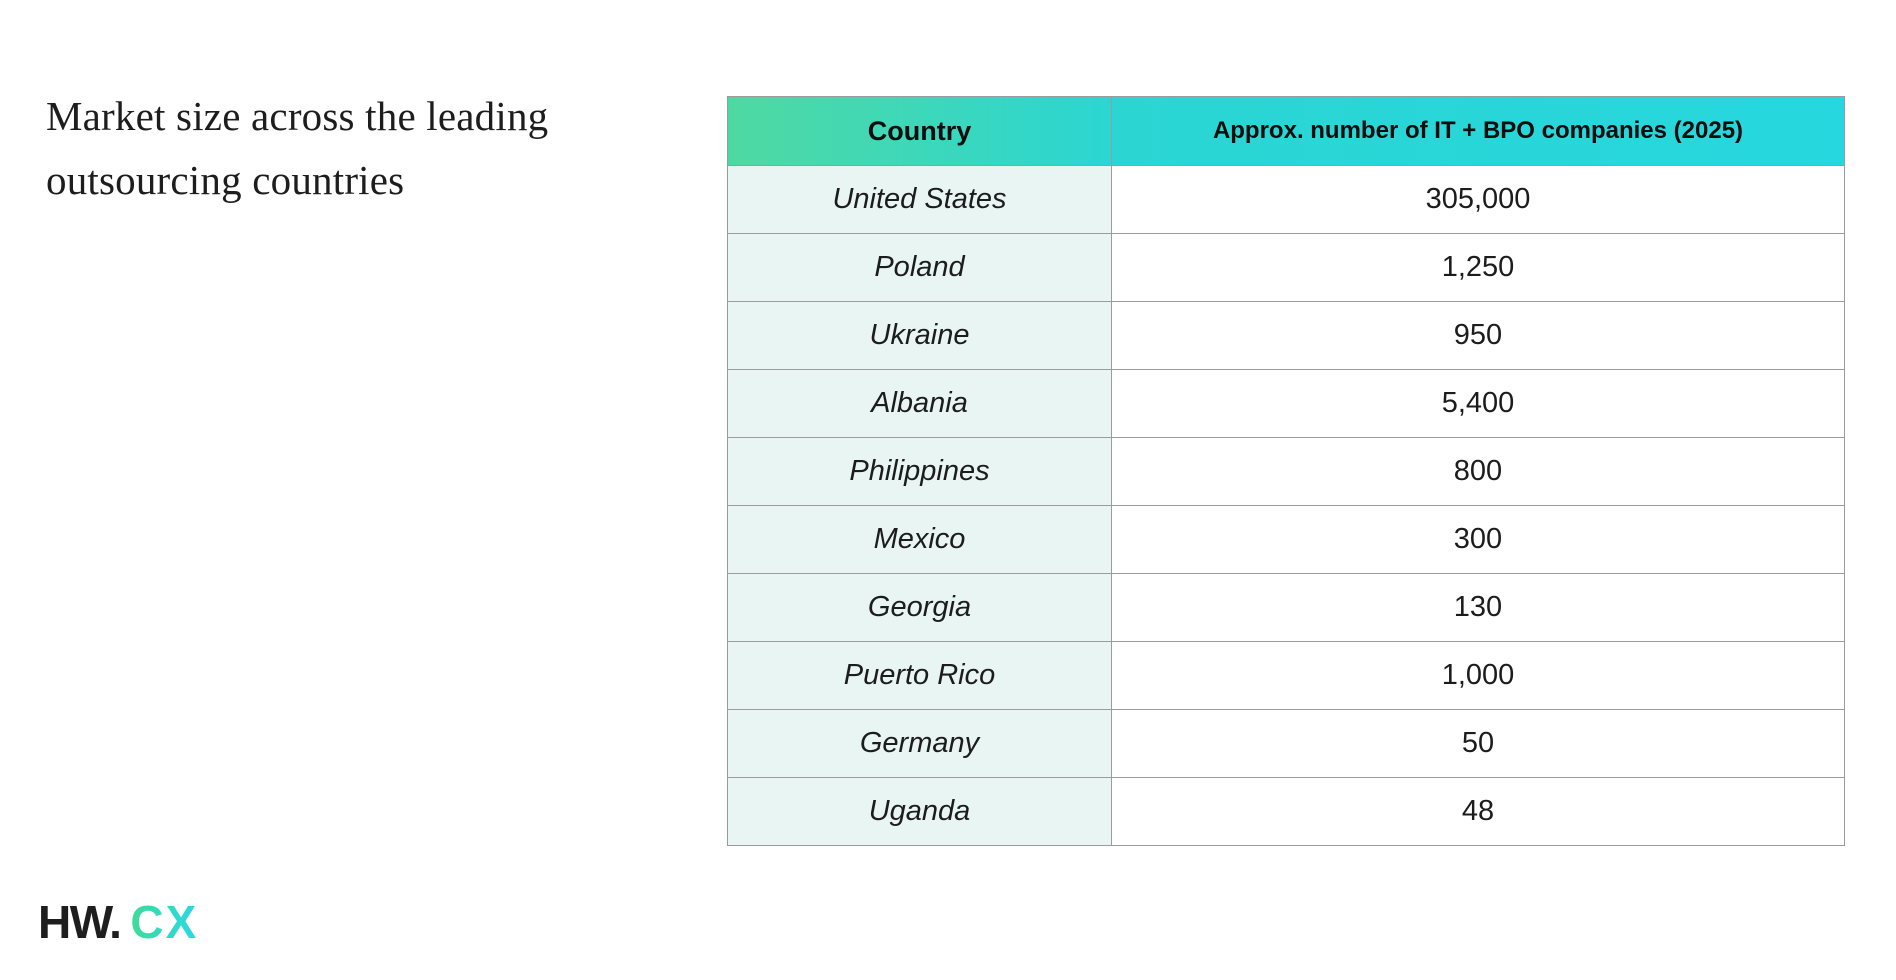 The image size is (1896, 980). I want to click on value-cell: 950, so click(1478, 335).